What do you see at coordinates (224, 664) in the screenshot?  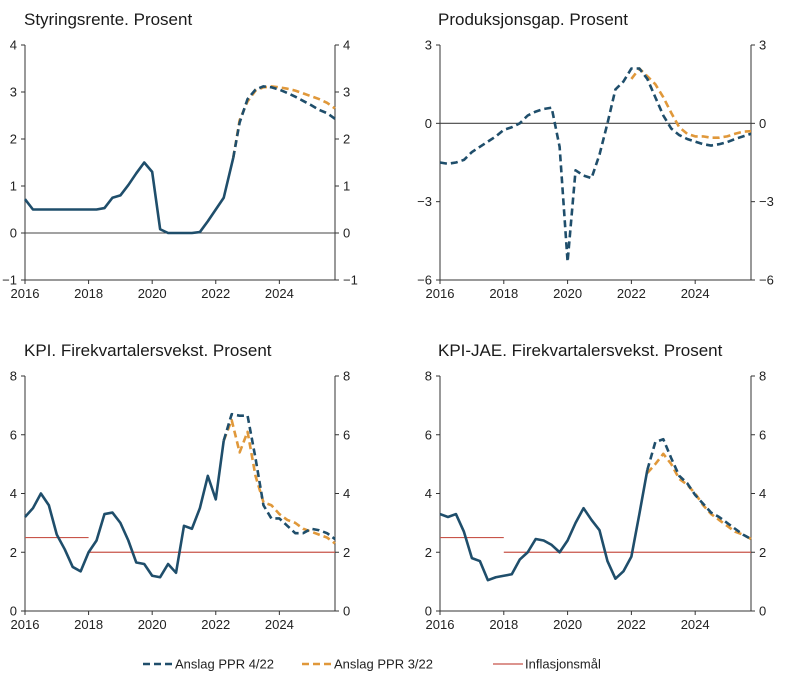 I see `legend-label: Anslag PPR 4/22` at bounding box center [224, 664].